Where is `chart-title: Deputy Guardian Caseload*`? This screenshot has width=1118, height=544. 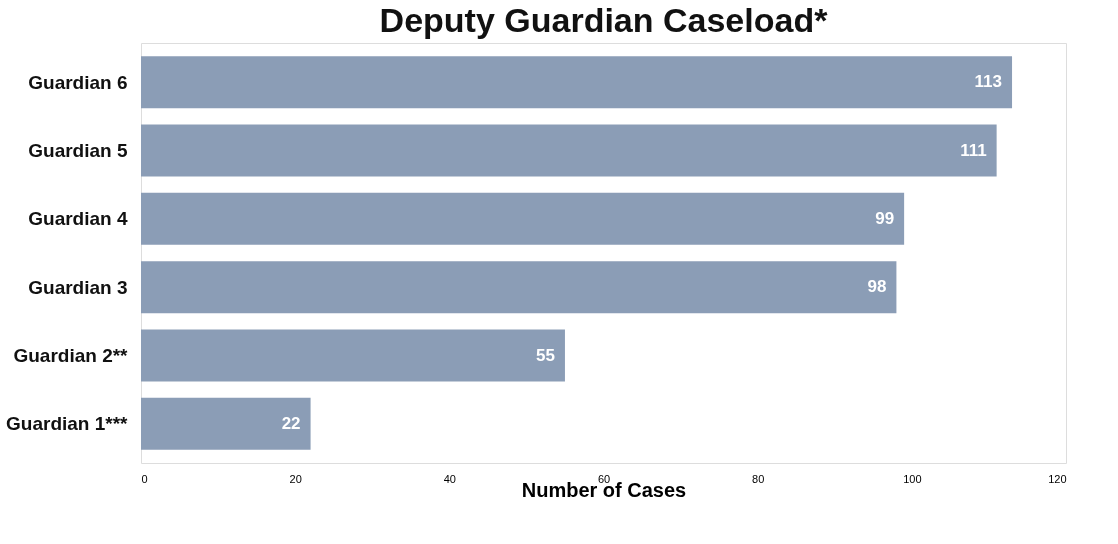
chart-title: Deputy Guardian Caseload* is located at coordinates (604, 20).